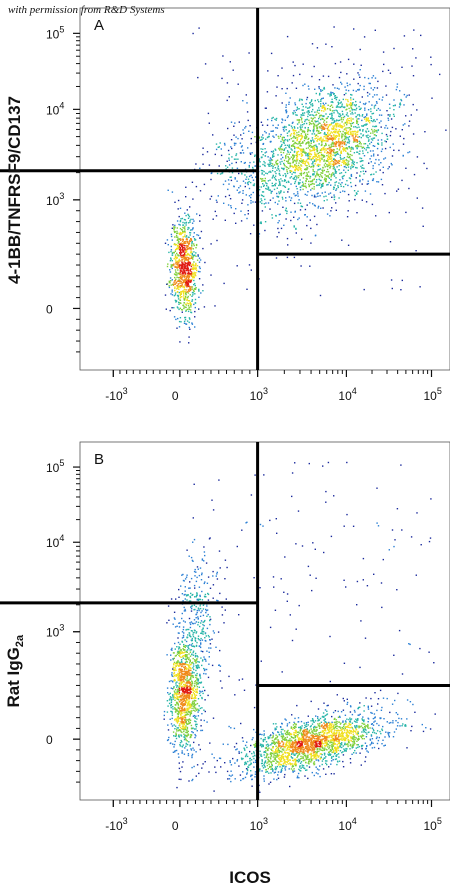 The height and width of the screenshot is (895, 450). I want to click on panel-a-y-axis-label: 4-1BB/TNFRSF9/CD137, so click(14, 190).